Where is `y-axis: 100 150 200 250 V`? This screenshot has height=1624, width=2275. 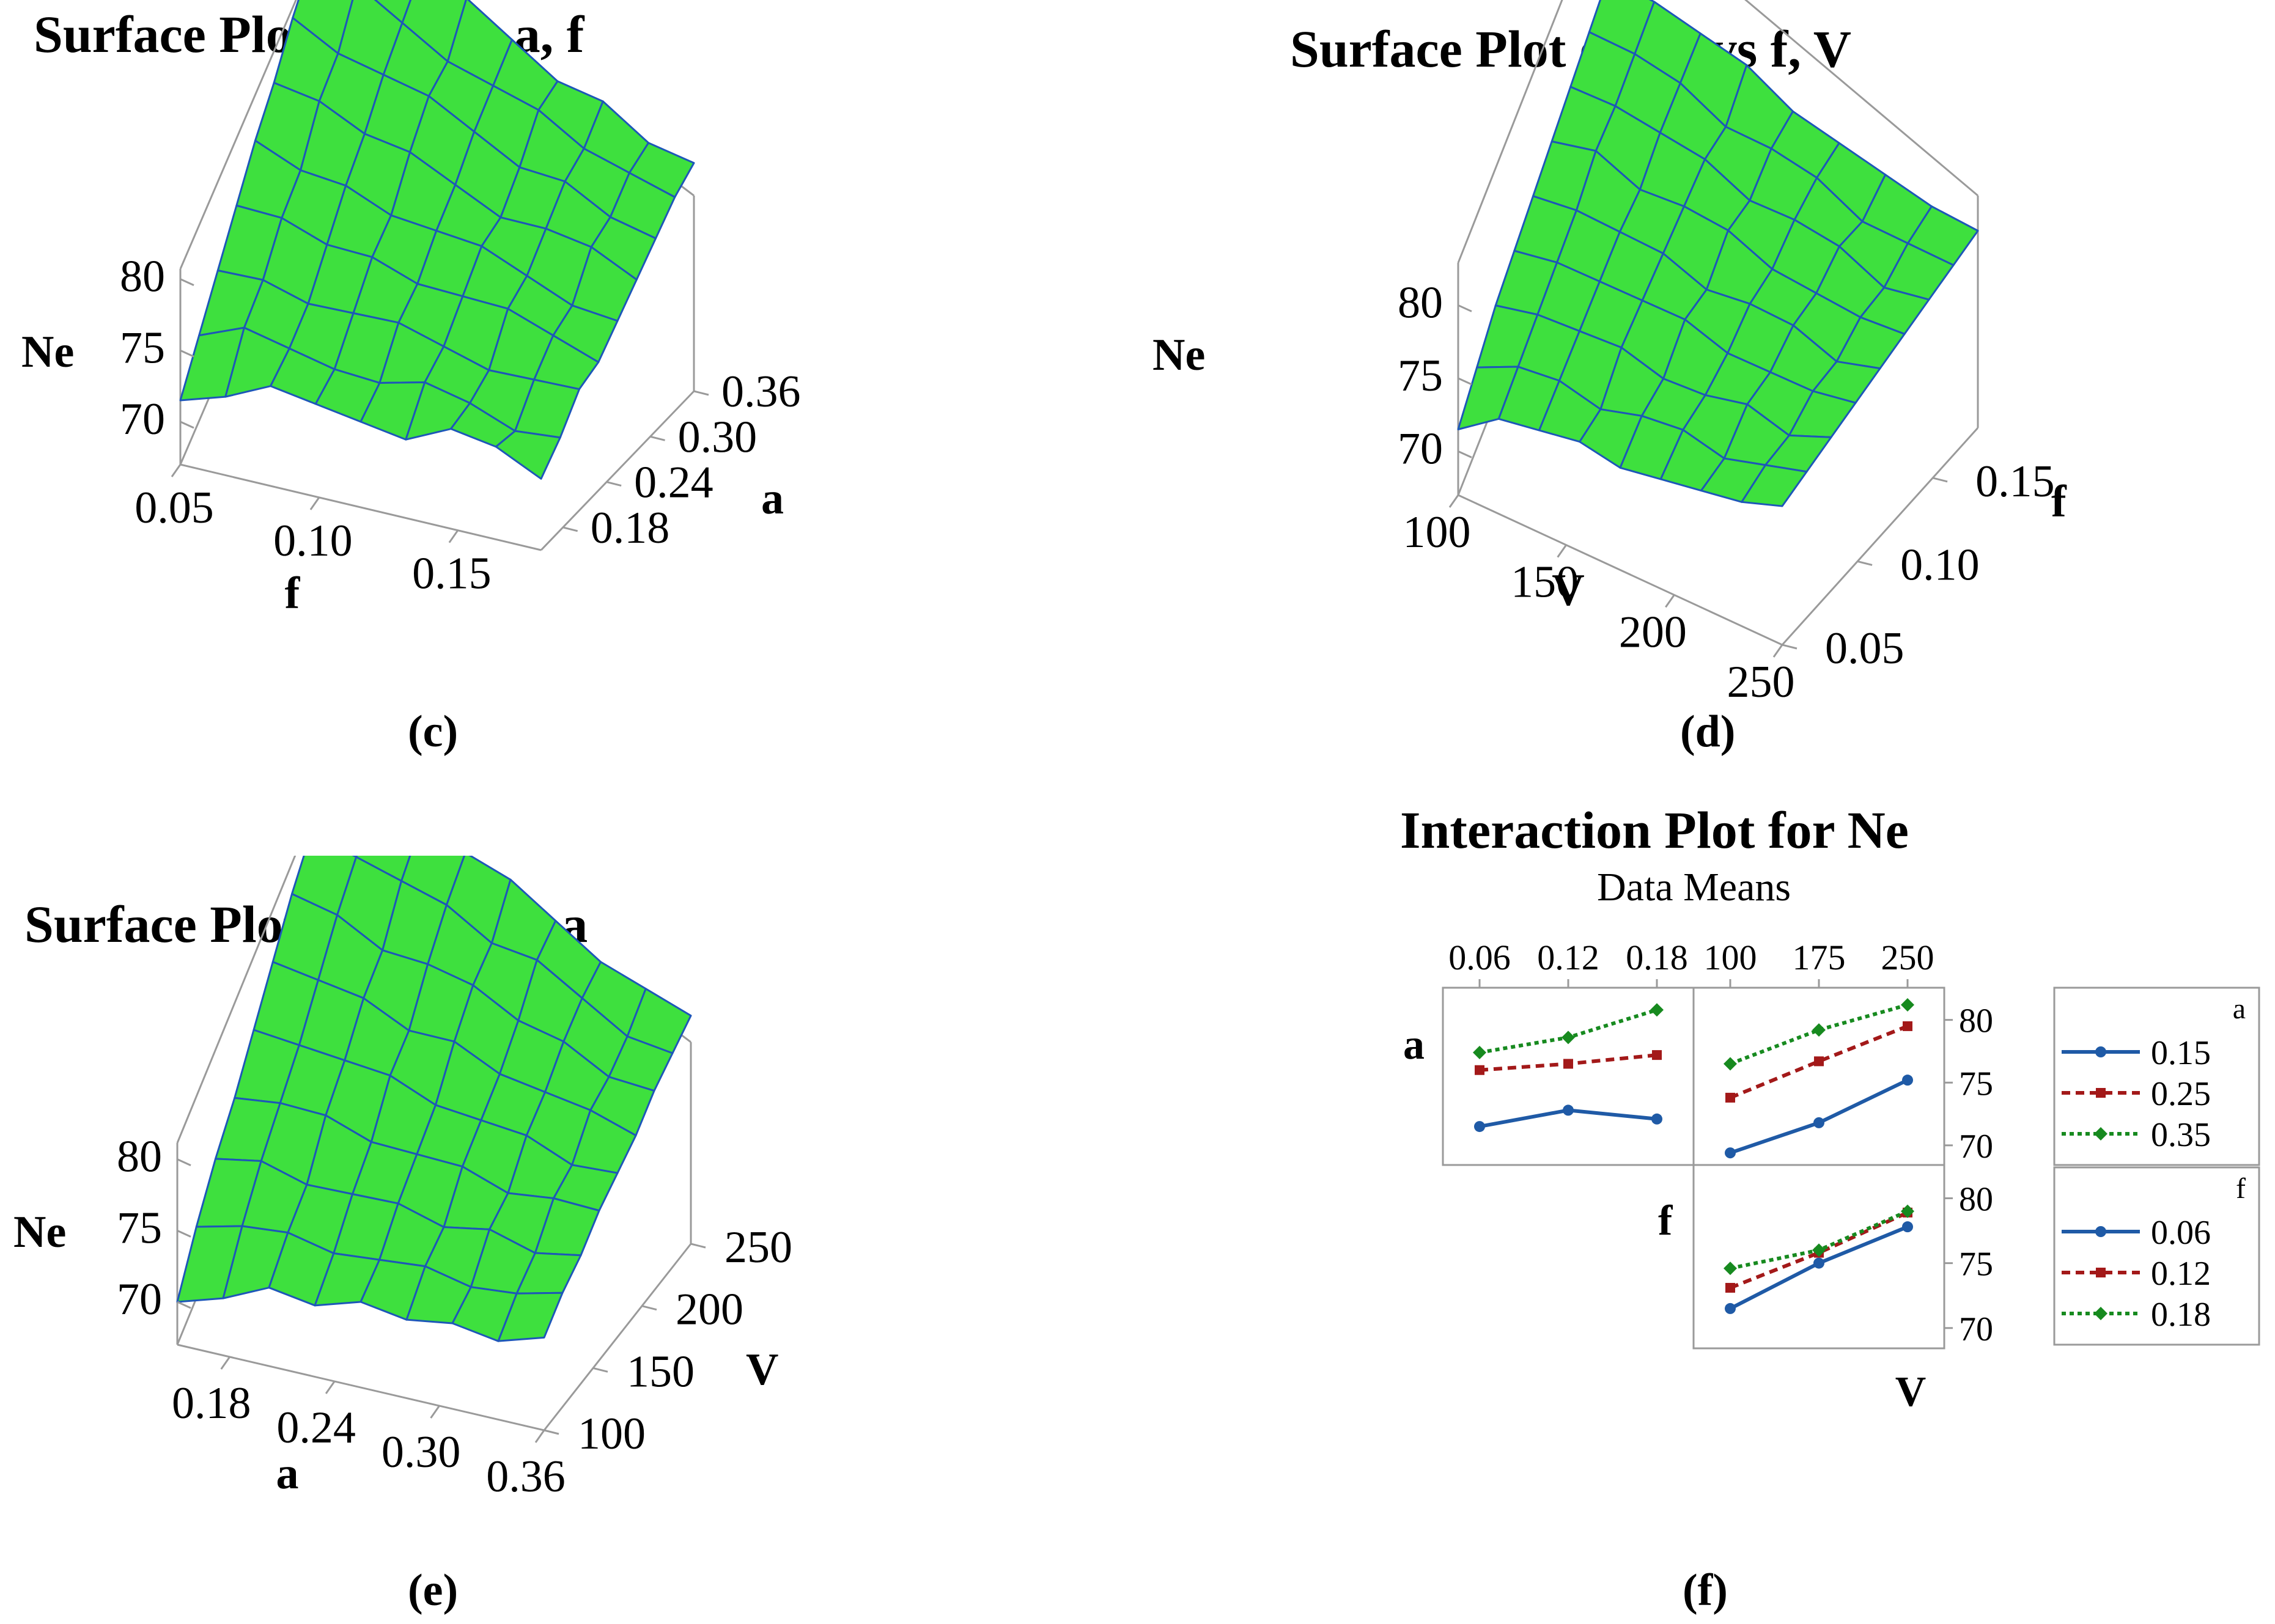 y-axis: 100 150 200 250 V is located at coordinates (668, 1340).